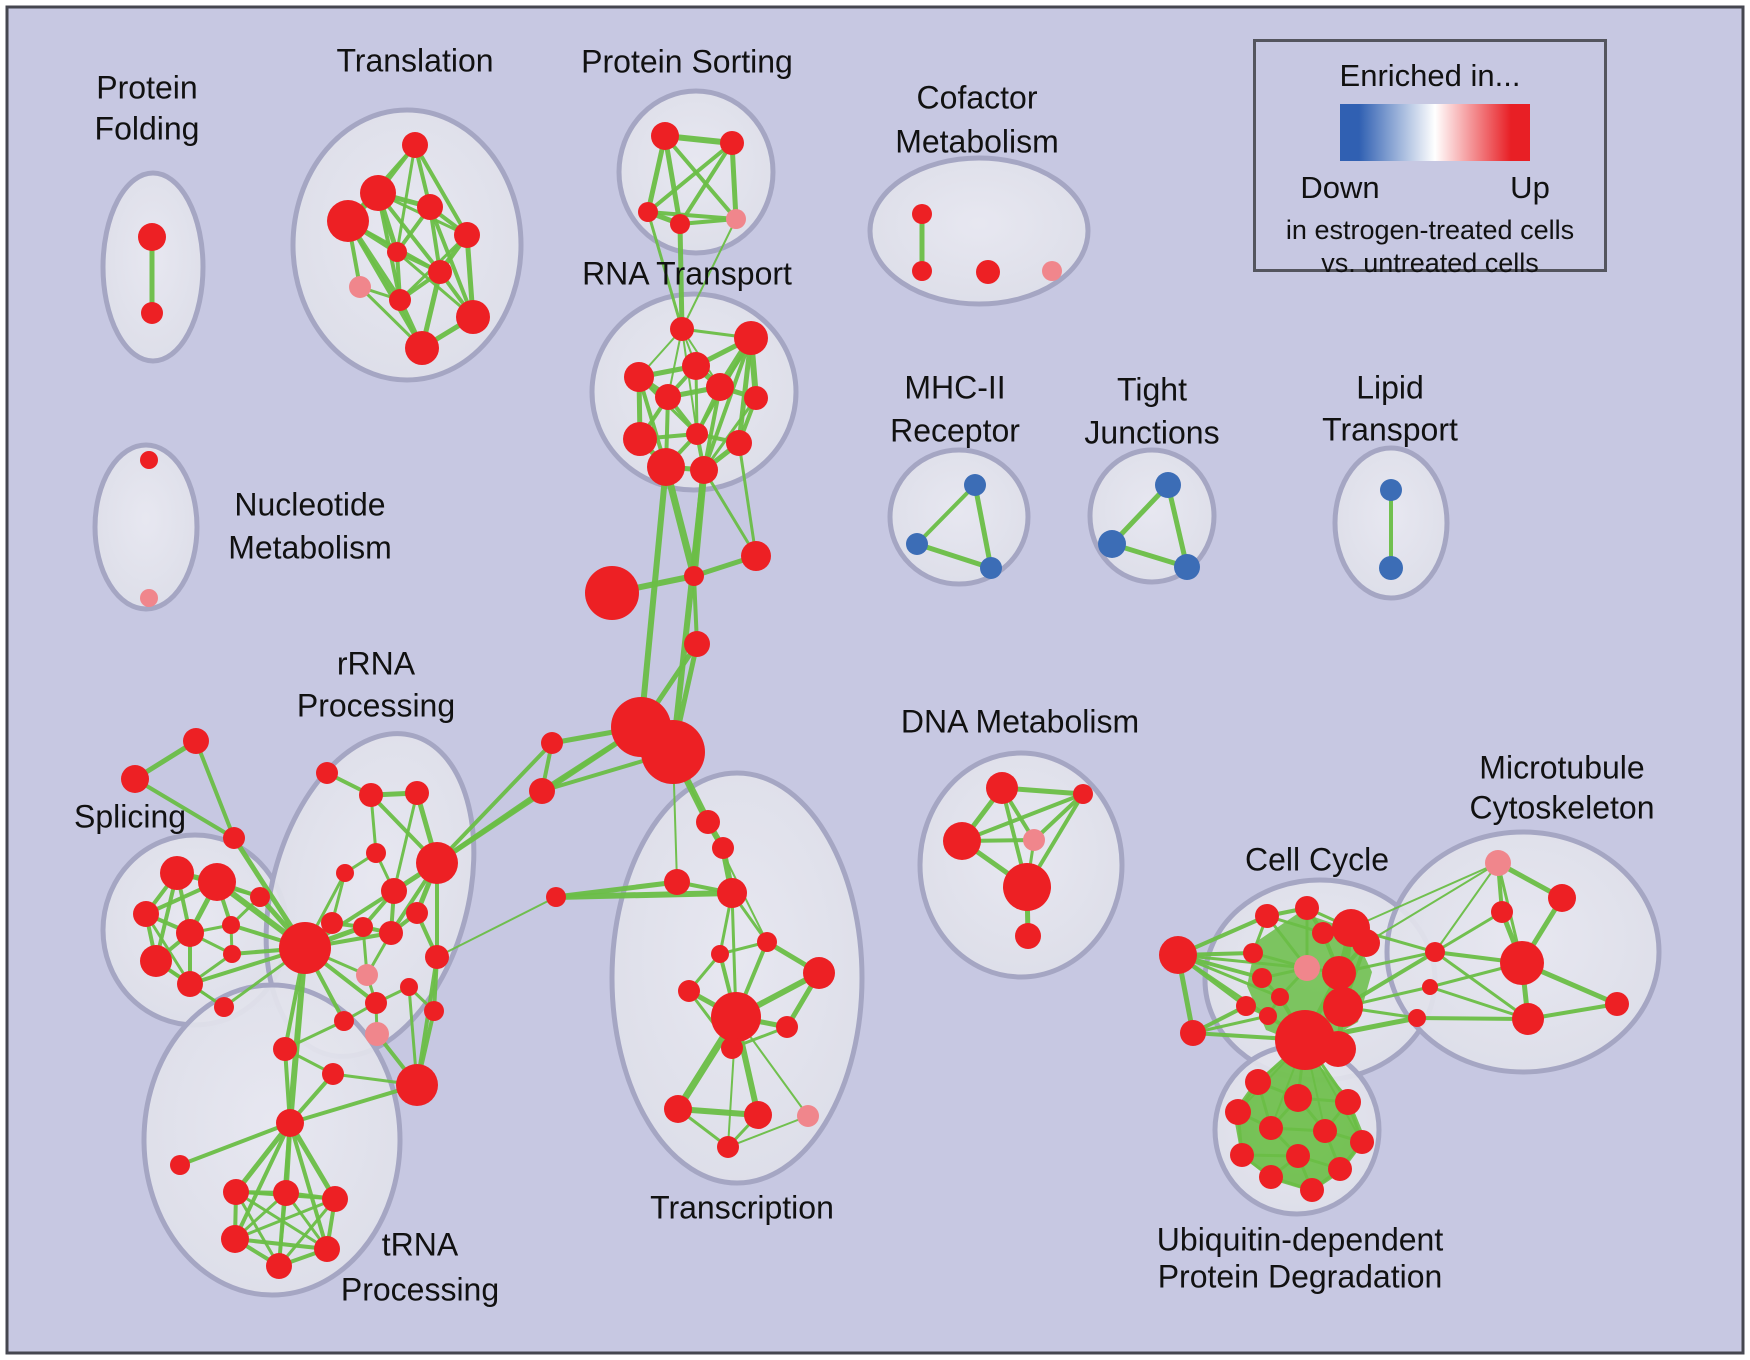 The height and width of the screenshot is (1360, 1750). Describe the element at coordinates (1058, 817) in the screenshot. I see `edge-dm2-dm4` at that location.